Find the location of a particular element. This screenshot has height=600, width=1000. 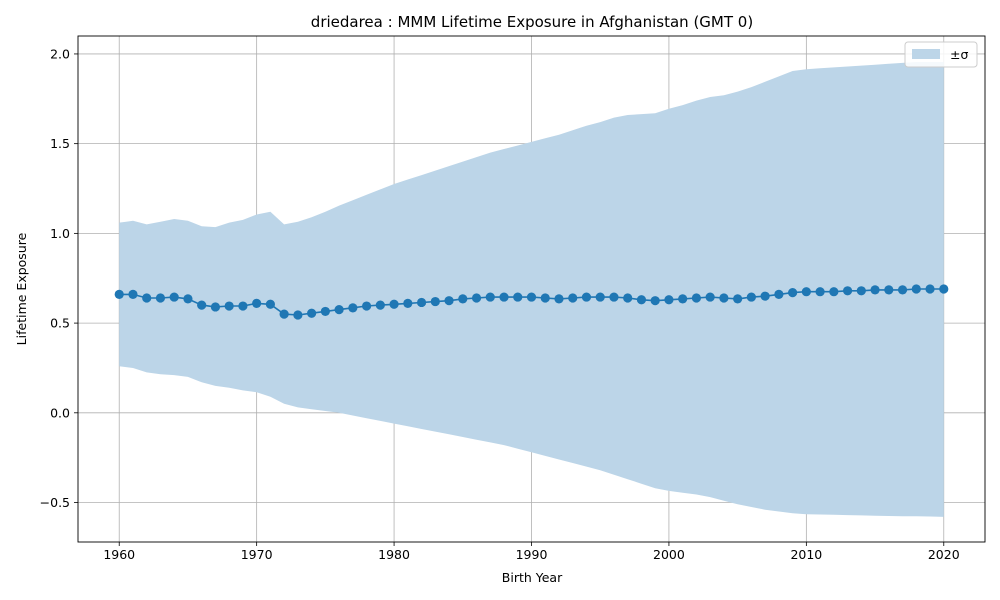

x-tick-label: 2020 is located at coordinates (944, 554).